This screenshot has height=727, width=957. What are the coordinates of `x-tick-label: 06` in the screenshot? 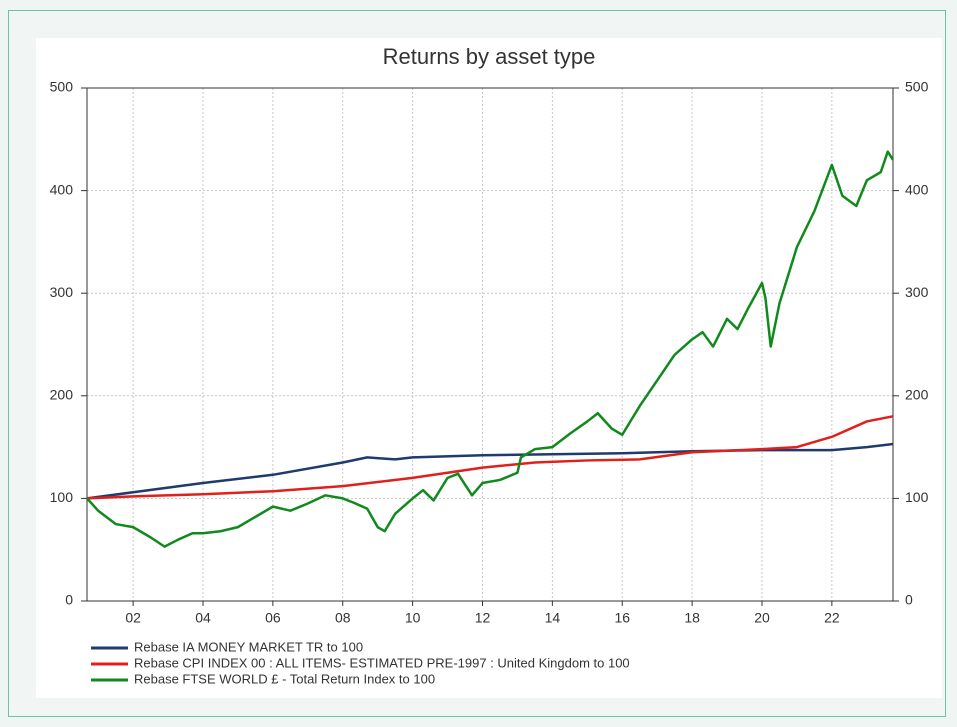 It's located at (273, 618).